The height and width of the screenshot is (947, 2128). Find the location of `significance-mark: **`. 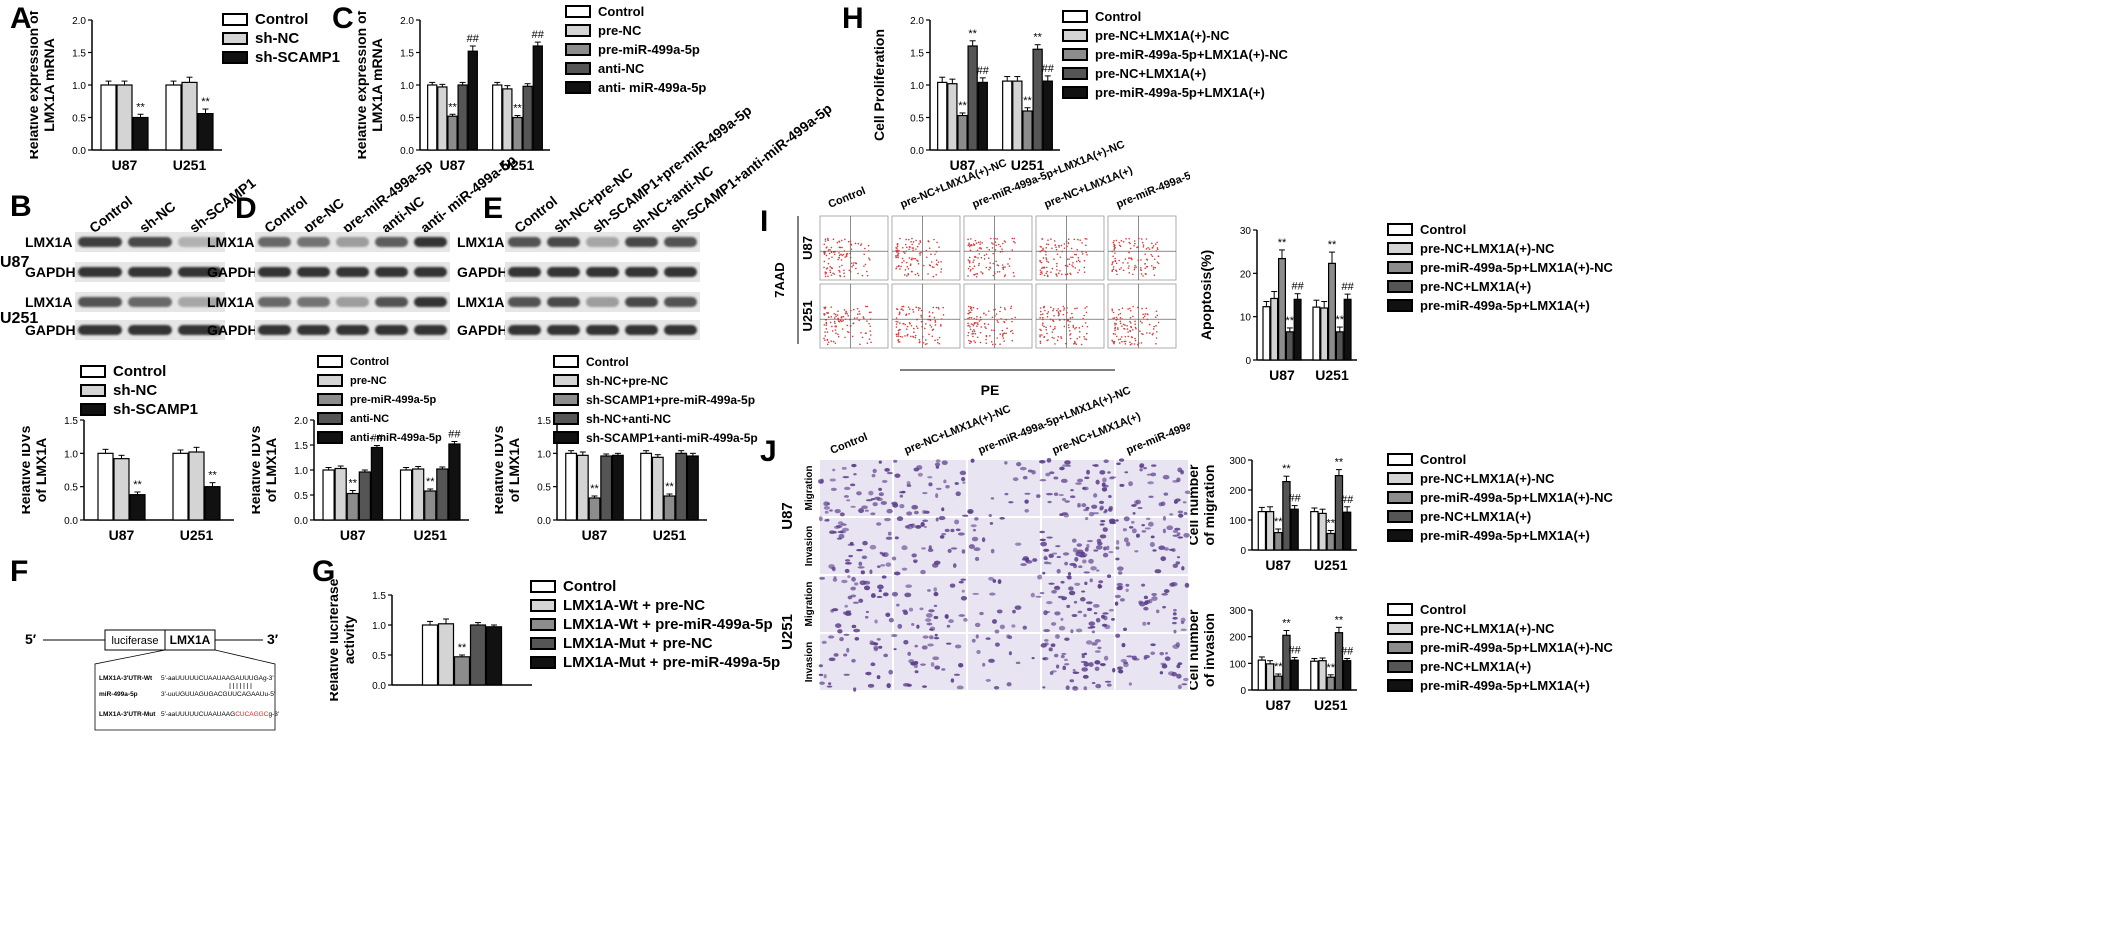

significance-mark: ** is located at coordinates (1278, 667).